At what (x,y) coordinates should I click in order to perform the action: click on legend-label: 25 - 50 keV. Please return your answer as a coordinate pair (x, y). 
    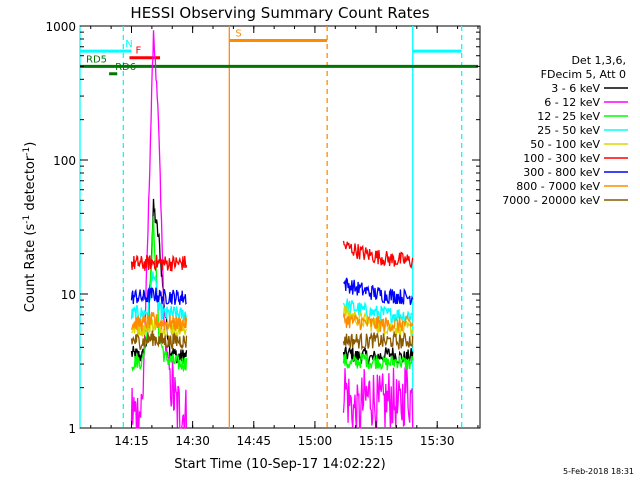
    Looking at the image, I should click on (568, 130).